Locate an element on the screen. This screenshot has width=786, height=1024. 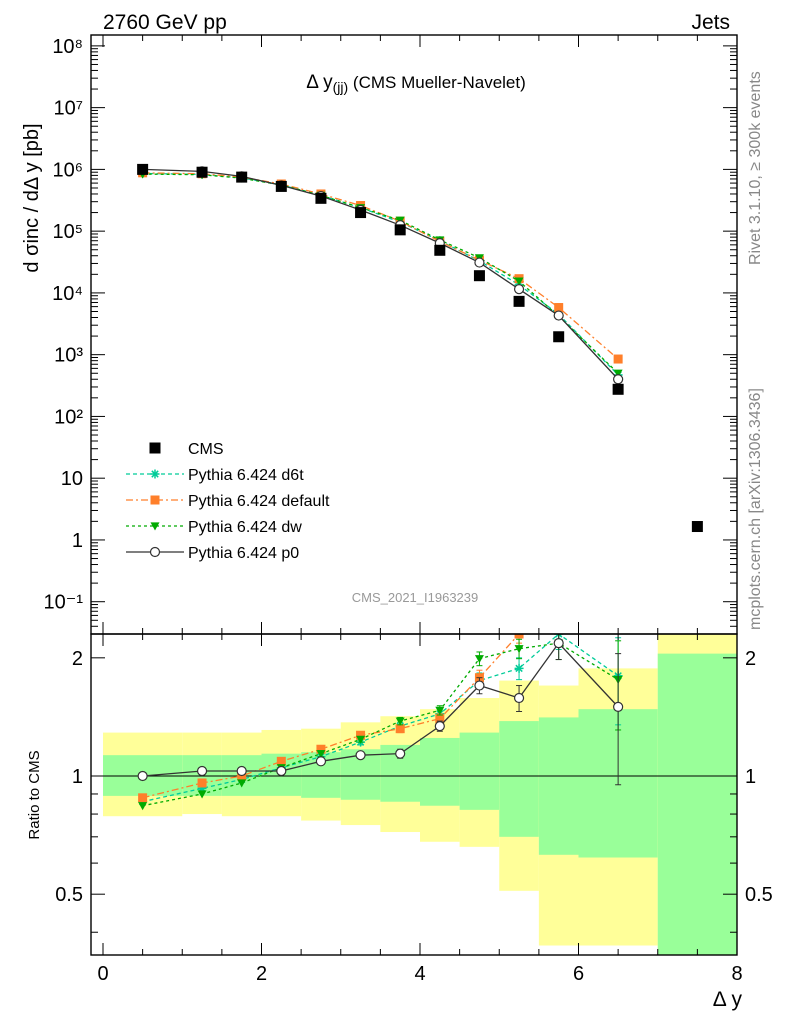
main-y-tick-label: 10 is located at coordinates (72, 479).